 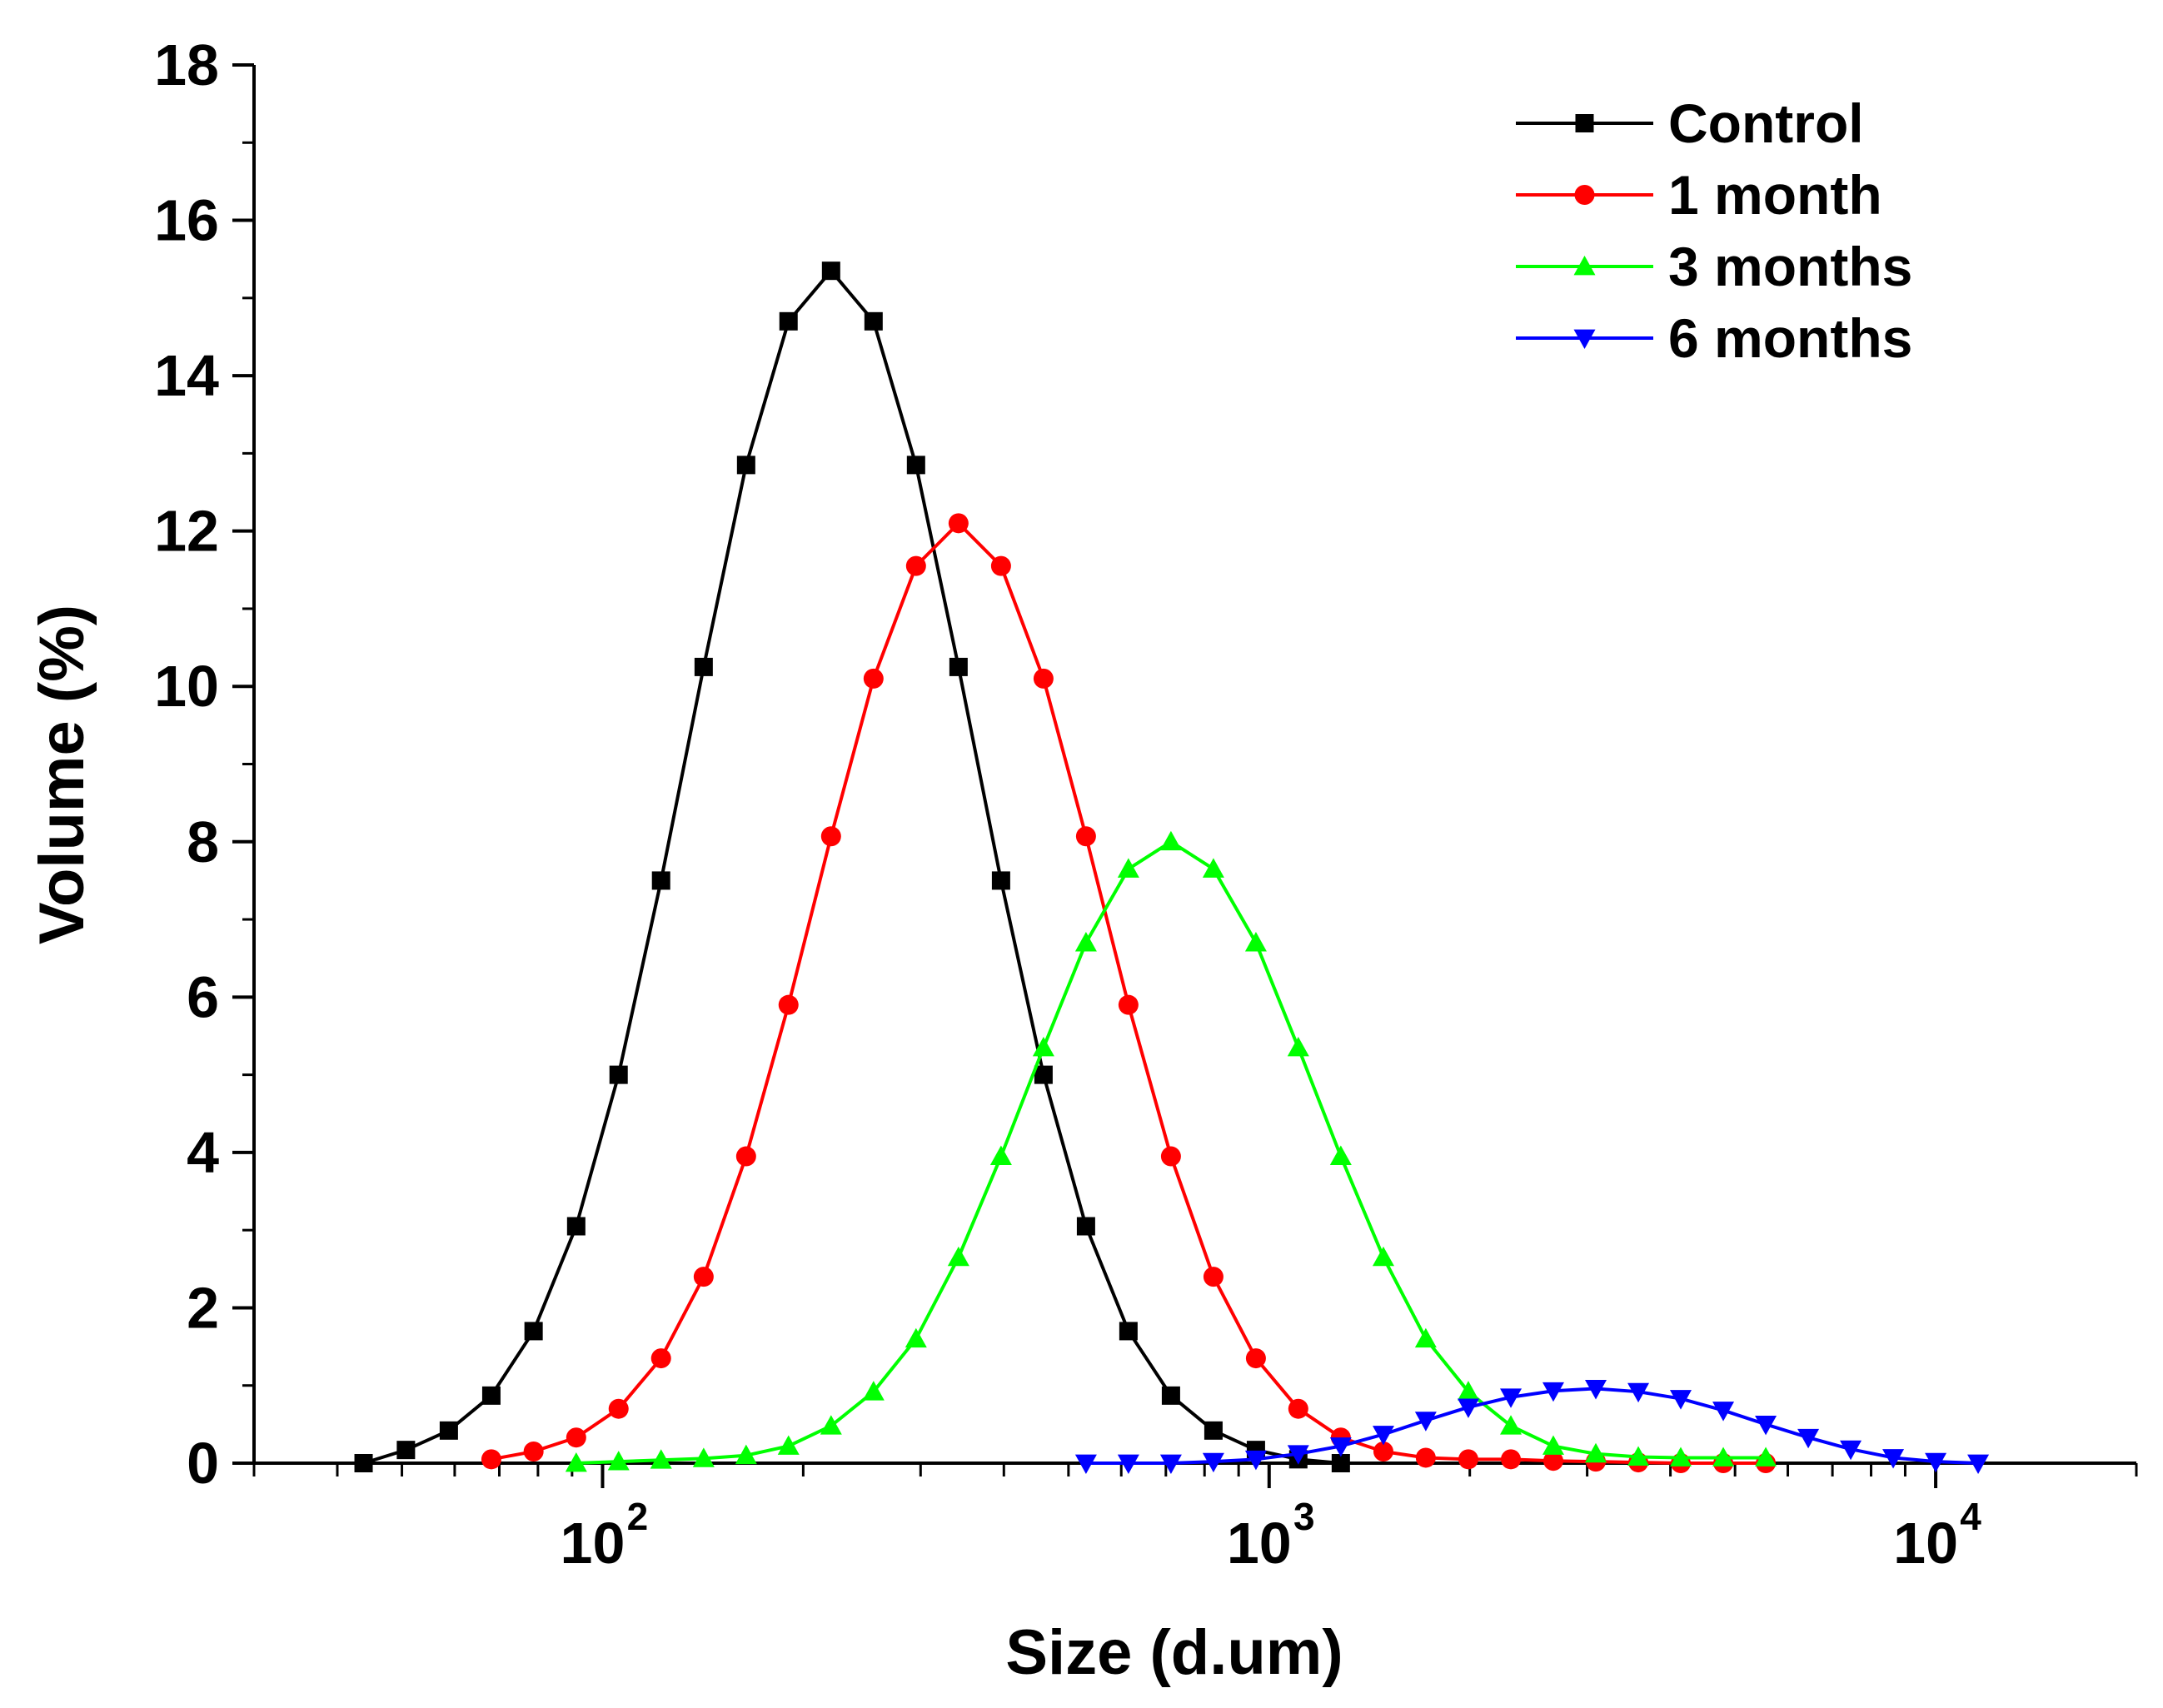 I want to click on series-line-6-months, so click(x=1532, y=1426).